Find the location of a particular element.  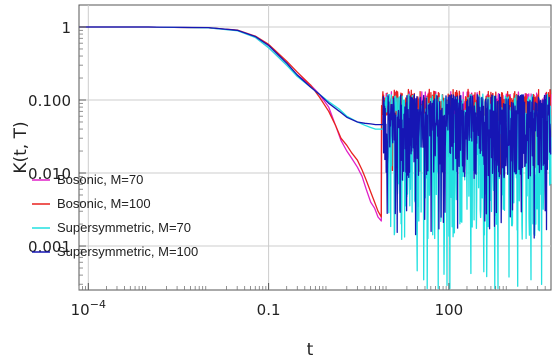

x-tick-label: 10⁻⁴ is located at coordinates (88, 308).